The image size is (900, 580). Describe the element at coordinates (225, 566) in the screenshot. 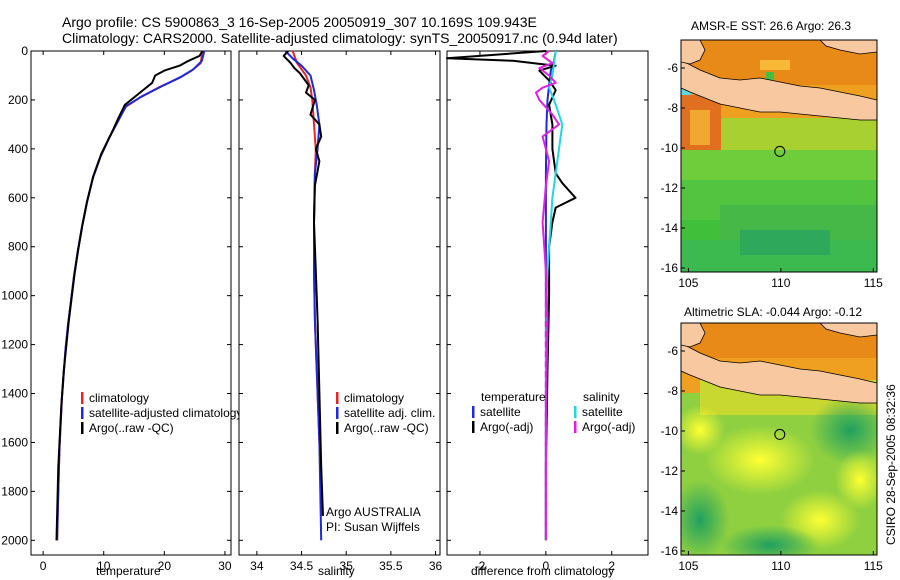

I see `x-tick-label: 30` at that location.